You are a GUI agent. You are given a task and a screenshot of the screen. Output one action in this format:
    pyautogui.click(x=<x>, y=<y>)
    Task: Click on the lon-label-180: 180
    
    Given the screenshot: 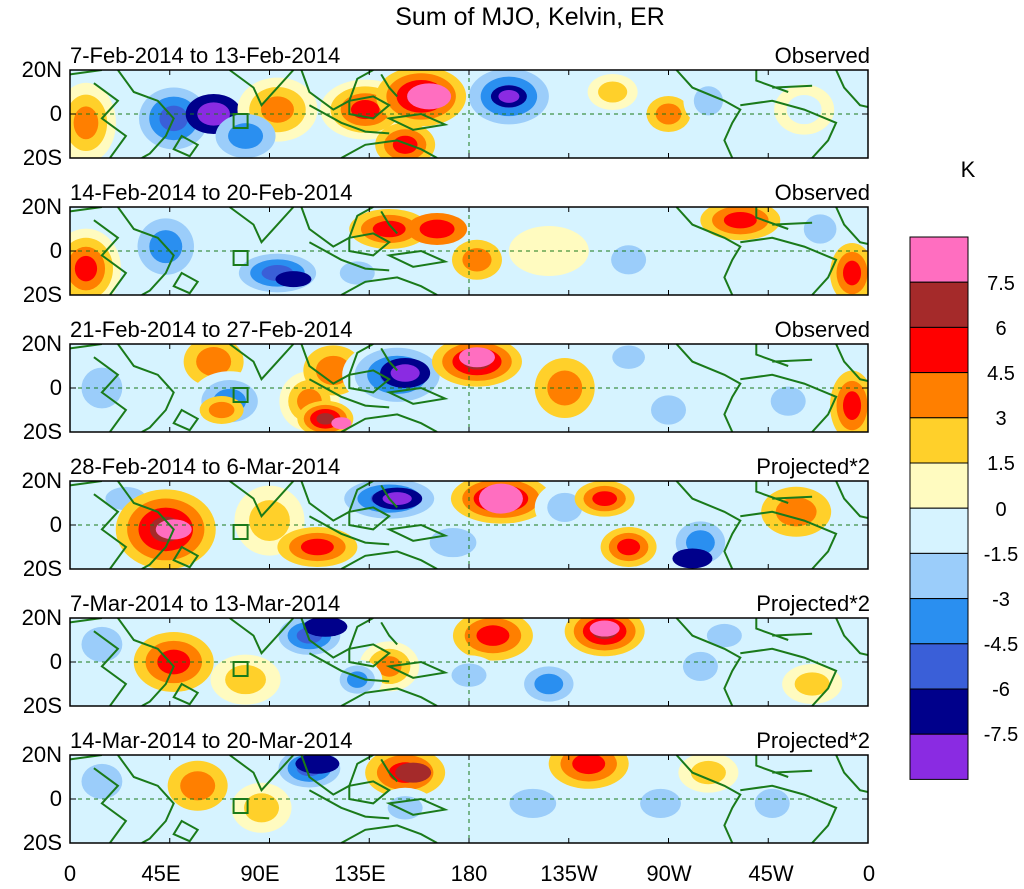 What is the action you would take?
    pyautogui.click(x=469, y=873)
    